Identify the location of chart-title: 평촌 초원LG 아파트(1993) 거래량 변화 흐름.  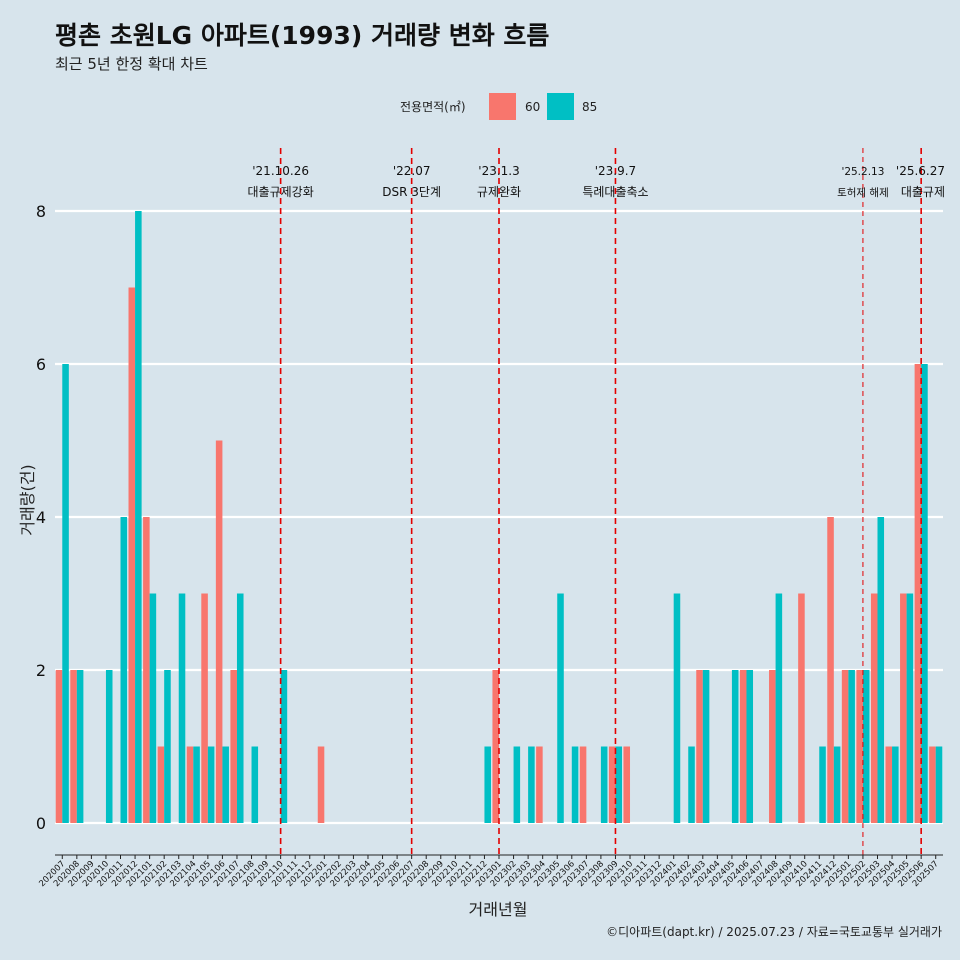
(302, 35).